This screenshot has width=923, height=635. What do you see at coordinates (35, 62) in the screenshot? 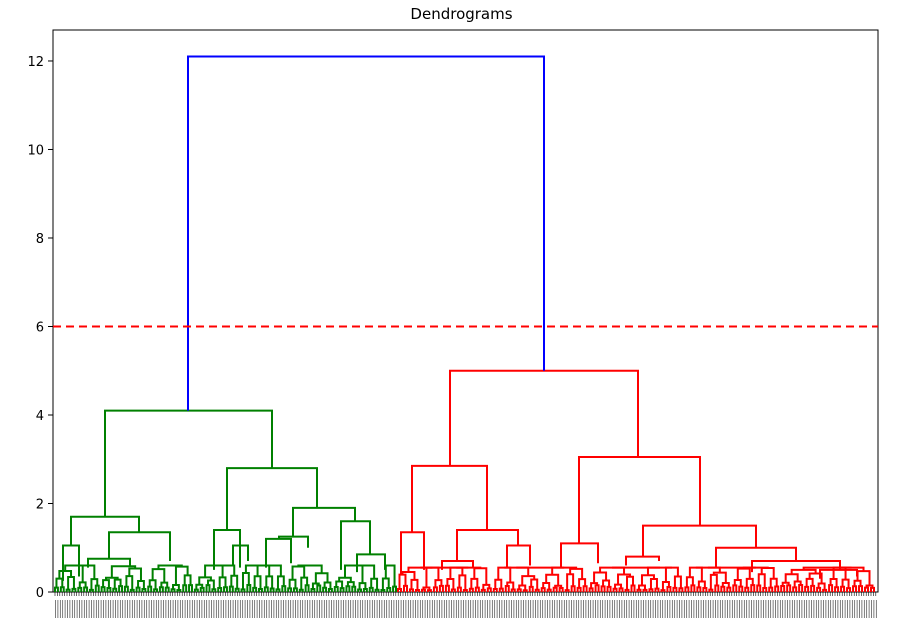
I see `y-tick-label: 12` at bounding box center [35, 62].